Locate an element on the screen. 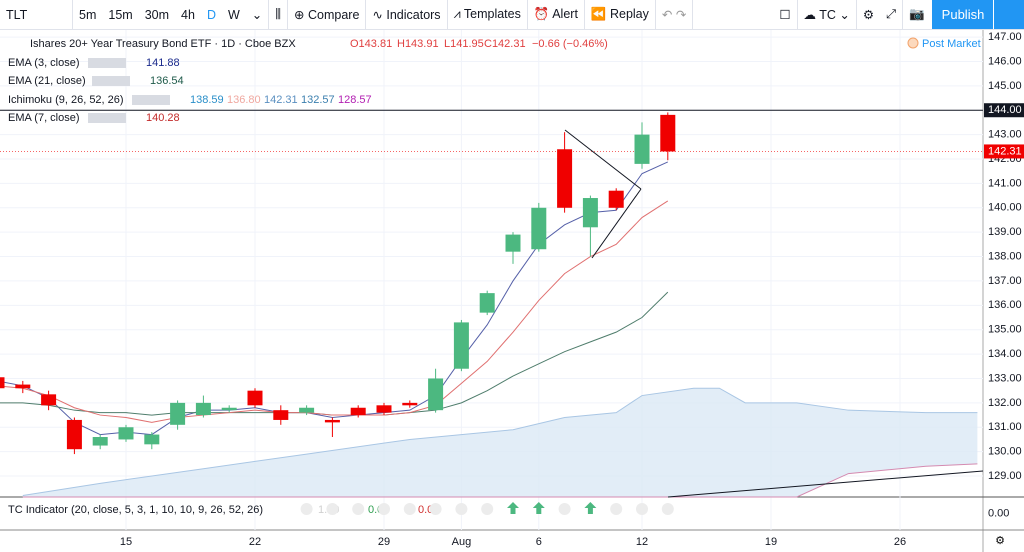 This screenshot has height=552, width=1024. study-value: 128.57 is located at coordinates (355, 100).